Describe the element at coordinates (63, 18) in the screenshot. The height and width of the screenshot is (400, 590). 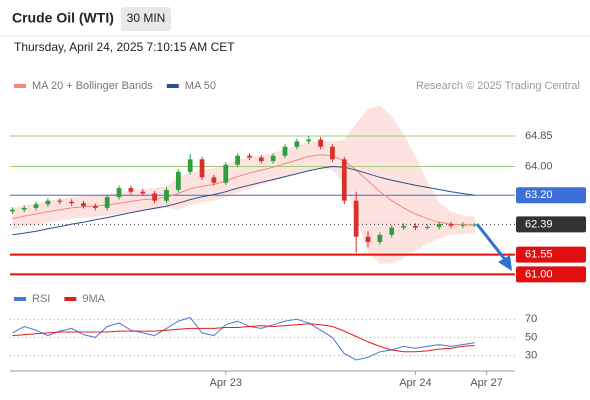
I see `chart-title: Crude Oil (WTI)` at that location.